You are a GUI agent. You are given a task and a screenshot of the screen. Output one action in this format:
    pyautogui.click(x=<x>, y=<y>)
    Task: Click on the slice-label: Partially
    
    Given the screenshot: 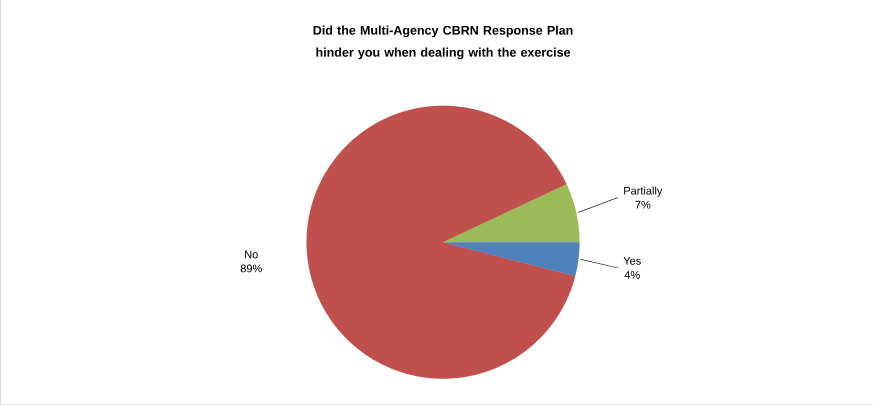 What is the action you would take?
    pyautogui.click(x=643, y=191)
    